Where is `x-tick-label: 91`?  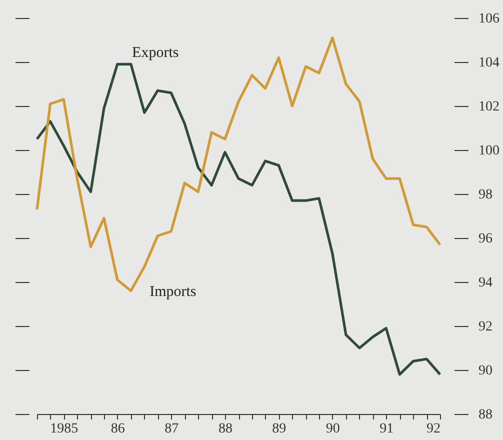 x-tick-label: 91 is located at coordinates (387, 429).